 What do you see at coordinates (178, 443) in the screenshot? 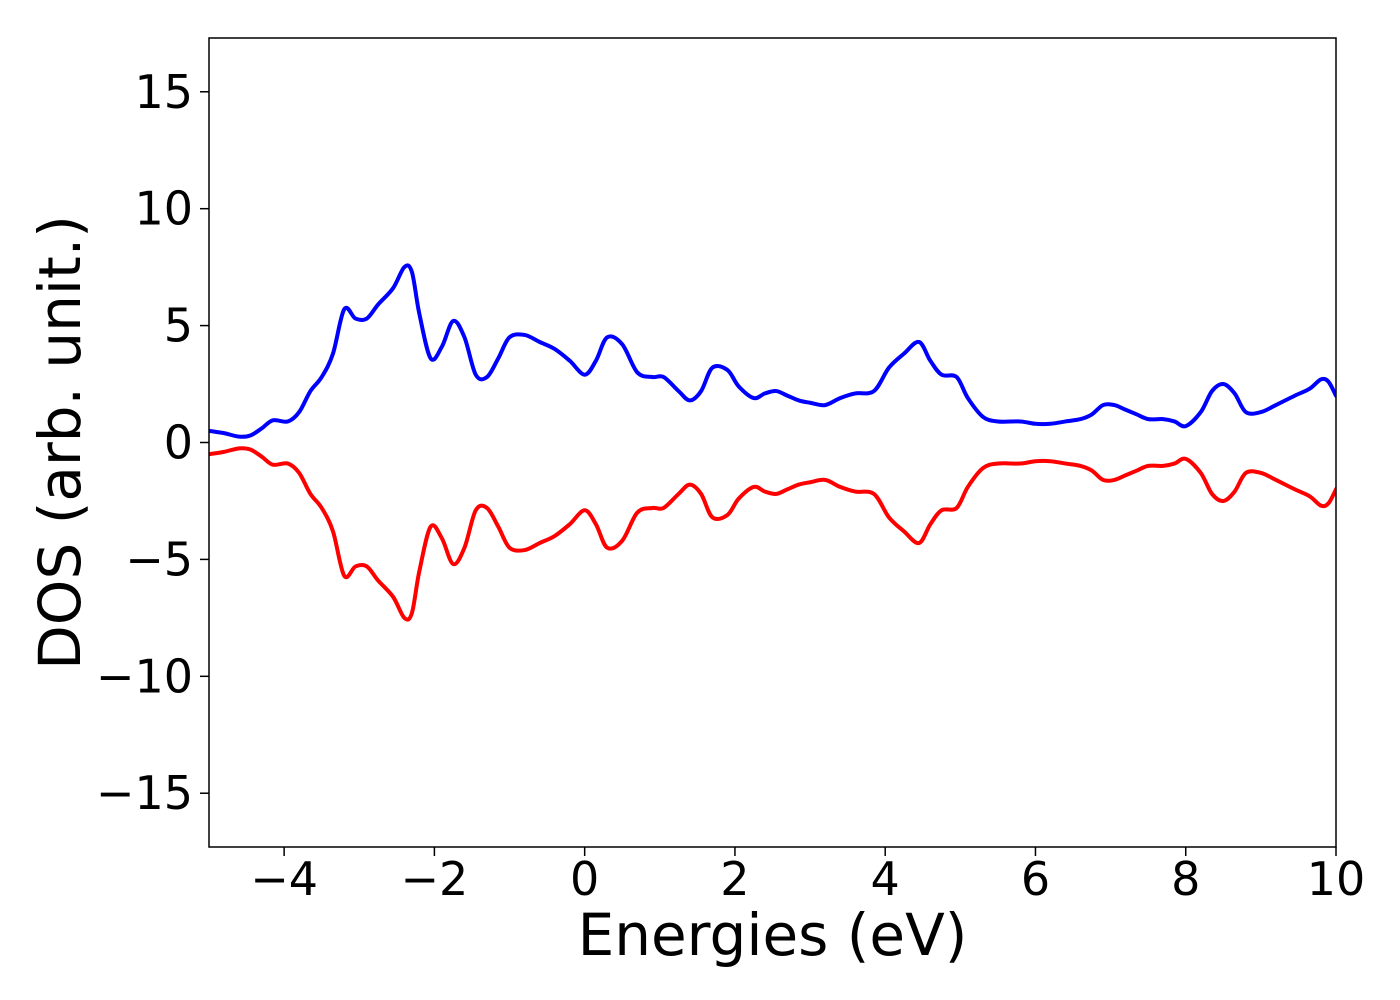
I see `y-tick-label: 0` at bounding box center [178, 443].